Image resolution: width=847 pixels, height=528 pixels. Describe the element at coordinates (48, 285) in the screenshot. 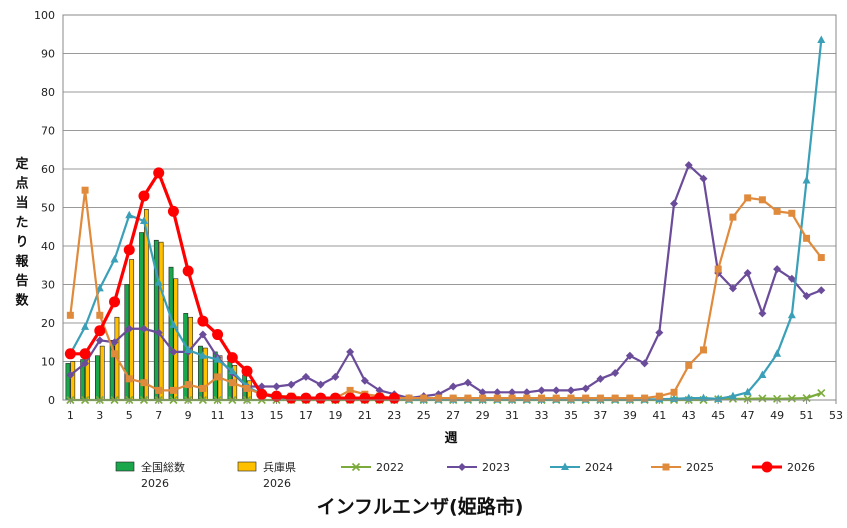

I see `y-tick-label: 30` at that location.